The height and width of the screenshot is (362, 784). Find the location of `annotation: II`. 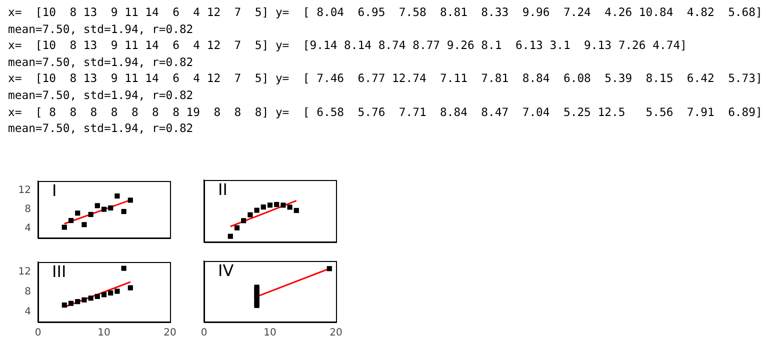

annotation: II is located at coordinates (223, 190).